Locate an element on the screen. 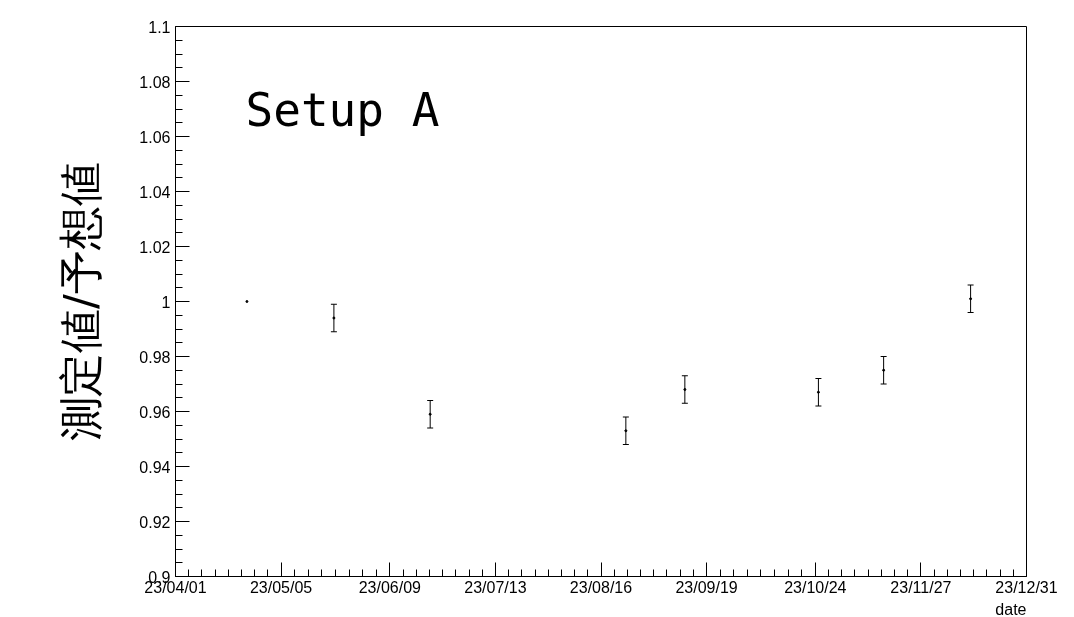 This screenshot has width=1074, height=617. x-tick-label: 23/06/09 is located at coordinates (390, 587).